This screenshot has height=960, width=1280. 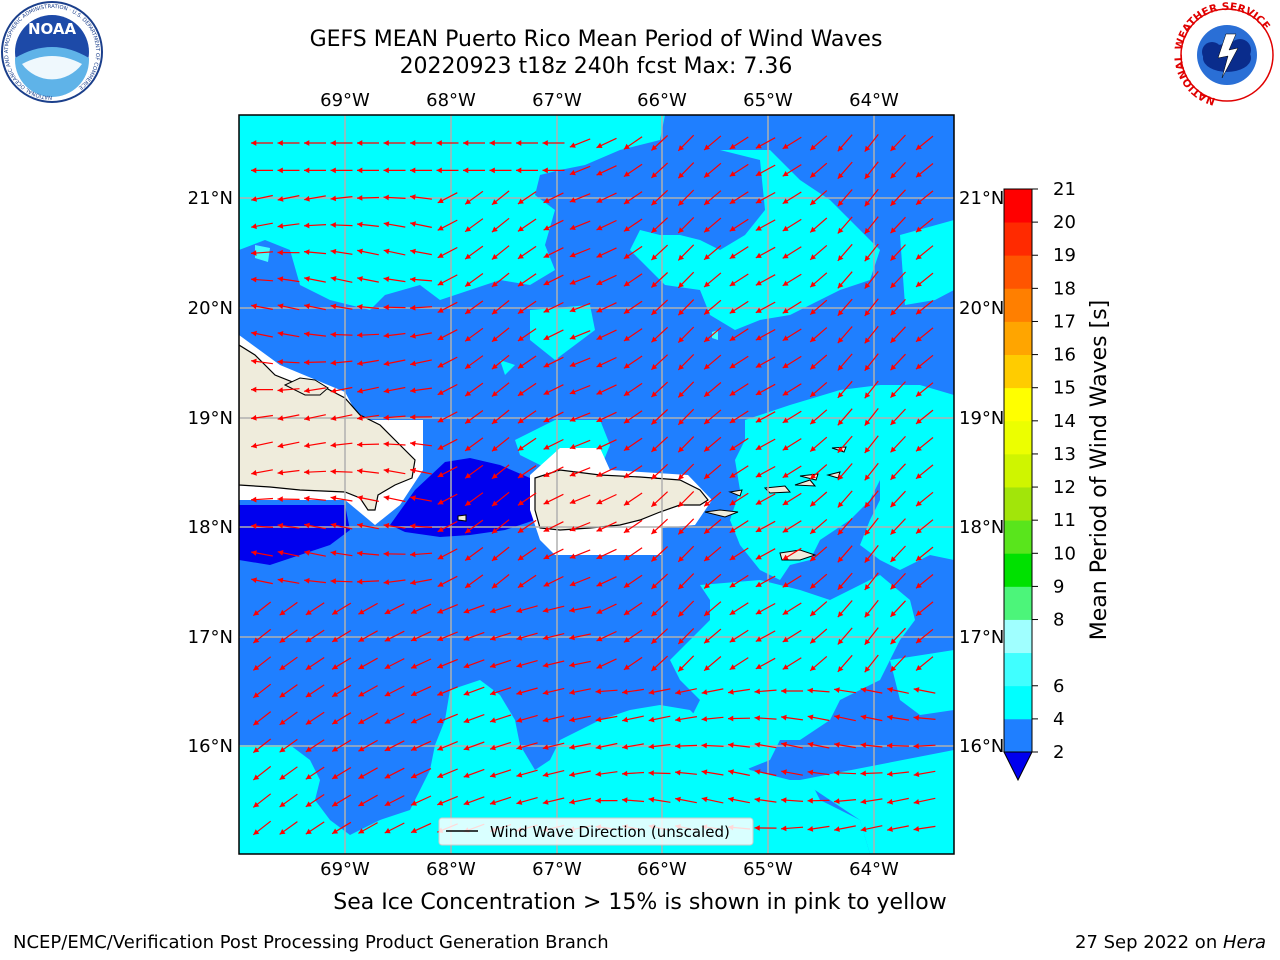 I want to click on period-6-7s-regions, so click(x=486, y=292).